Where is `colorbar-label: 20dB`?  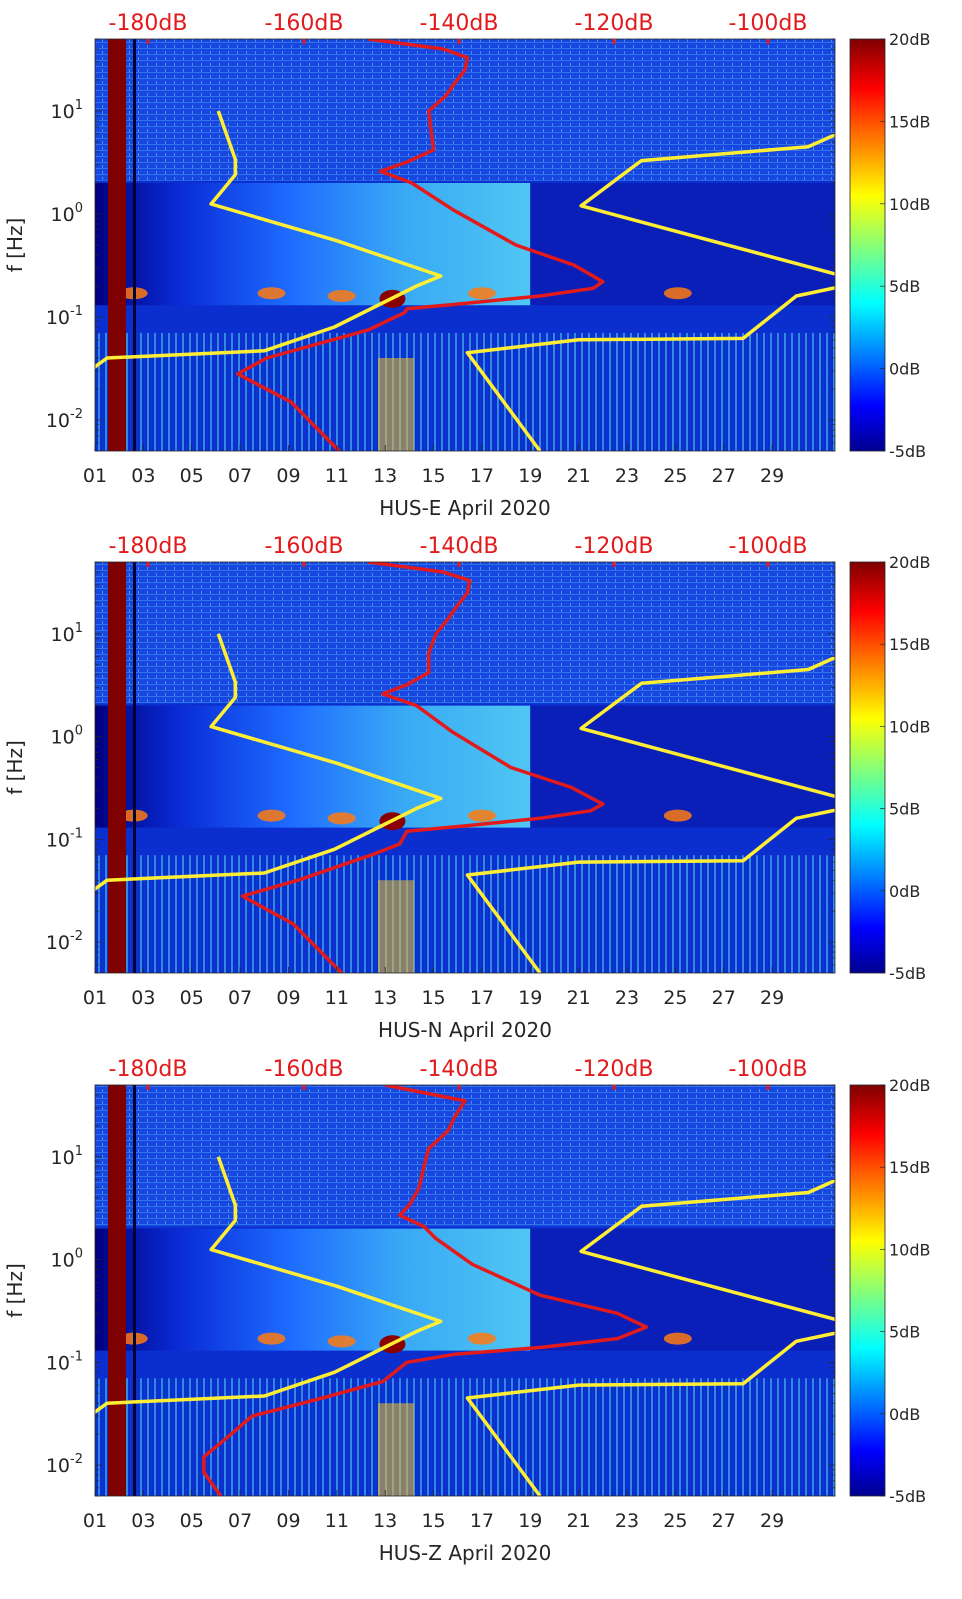
colorbar-label: 20dB is located at coordinates (910, 1085).